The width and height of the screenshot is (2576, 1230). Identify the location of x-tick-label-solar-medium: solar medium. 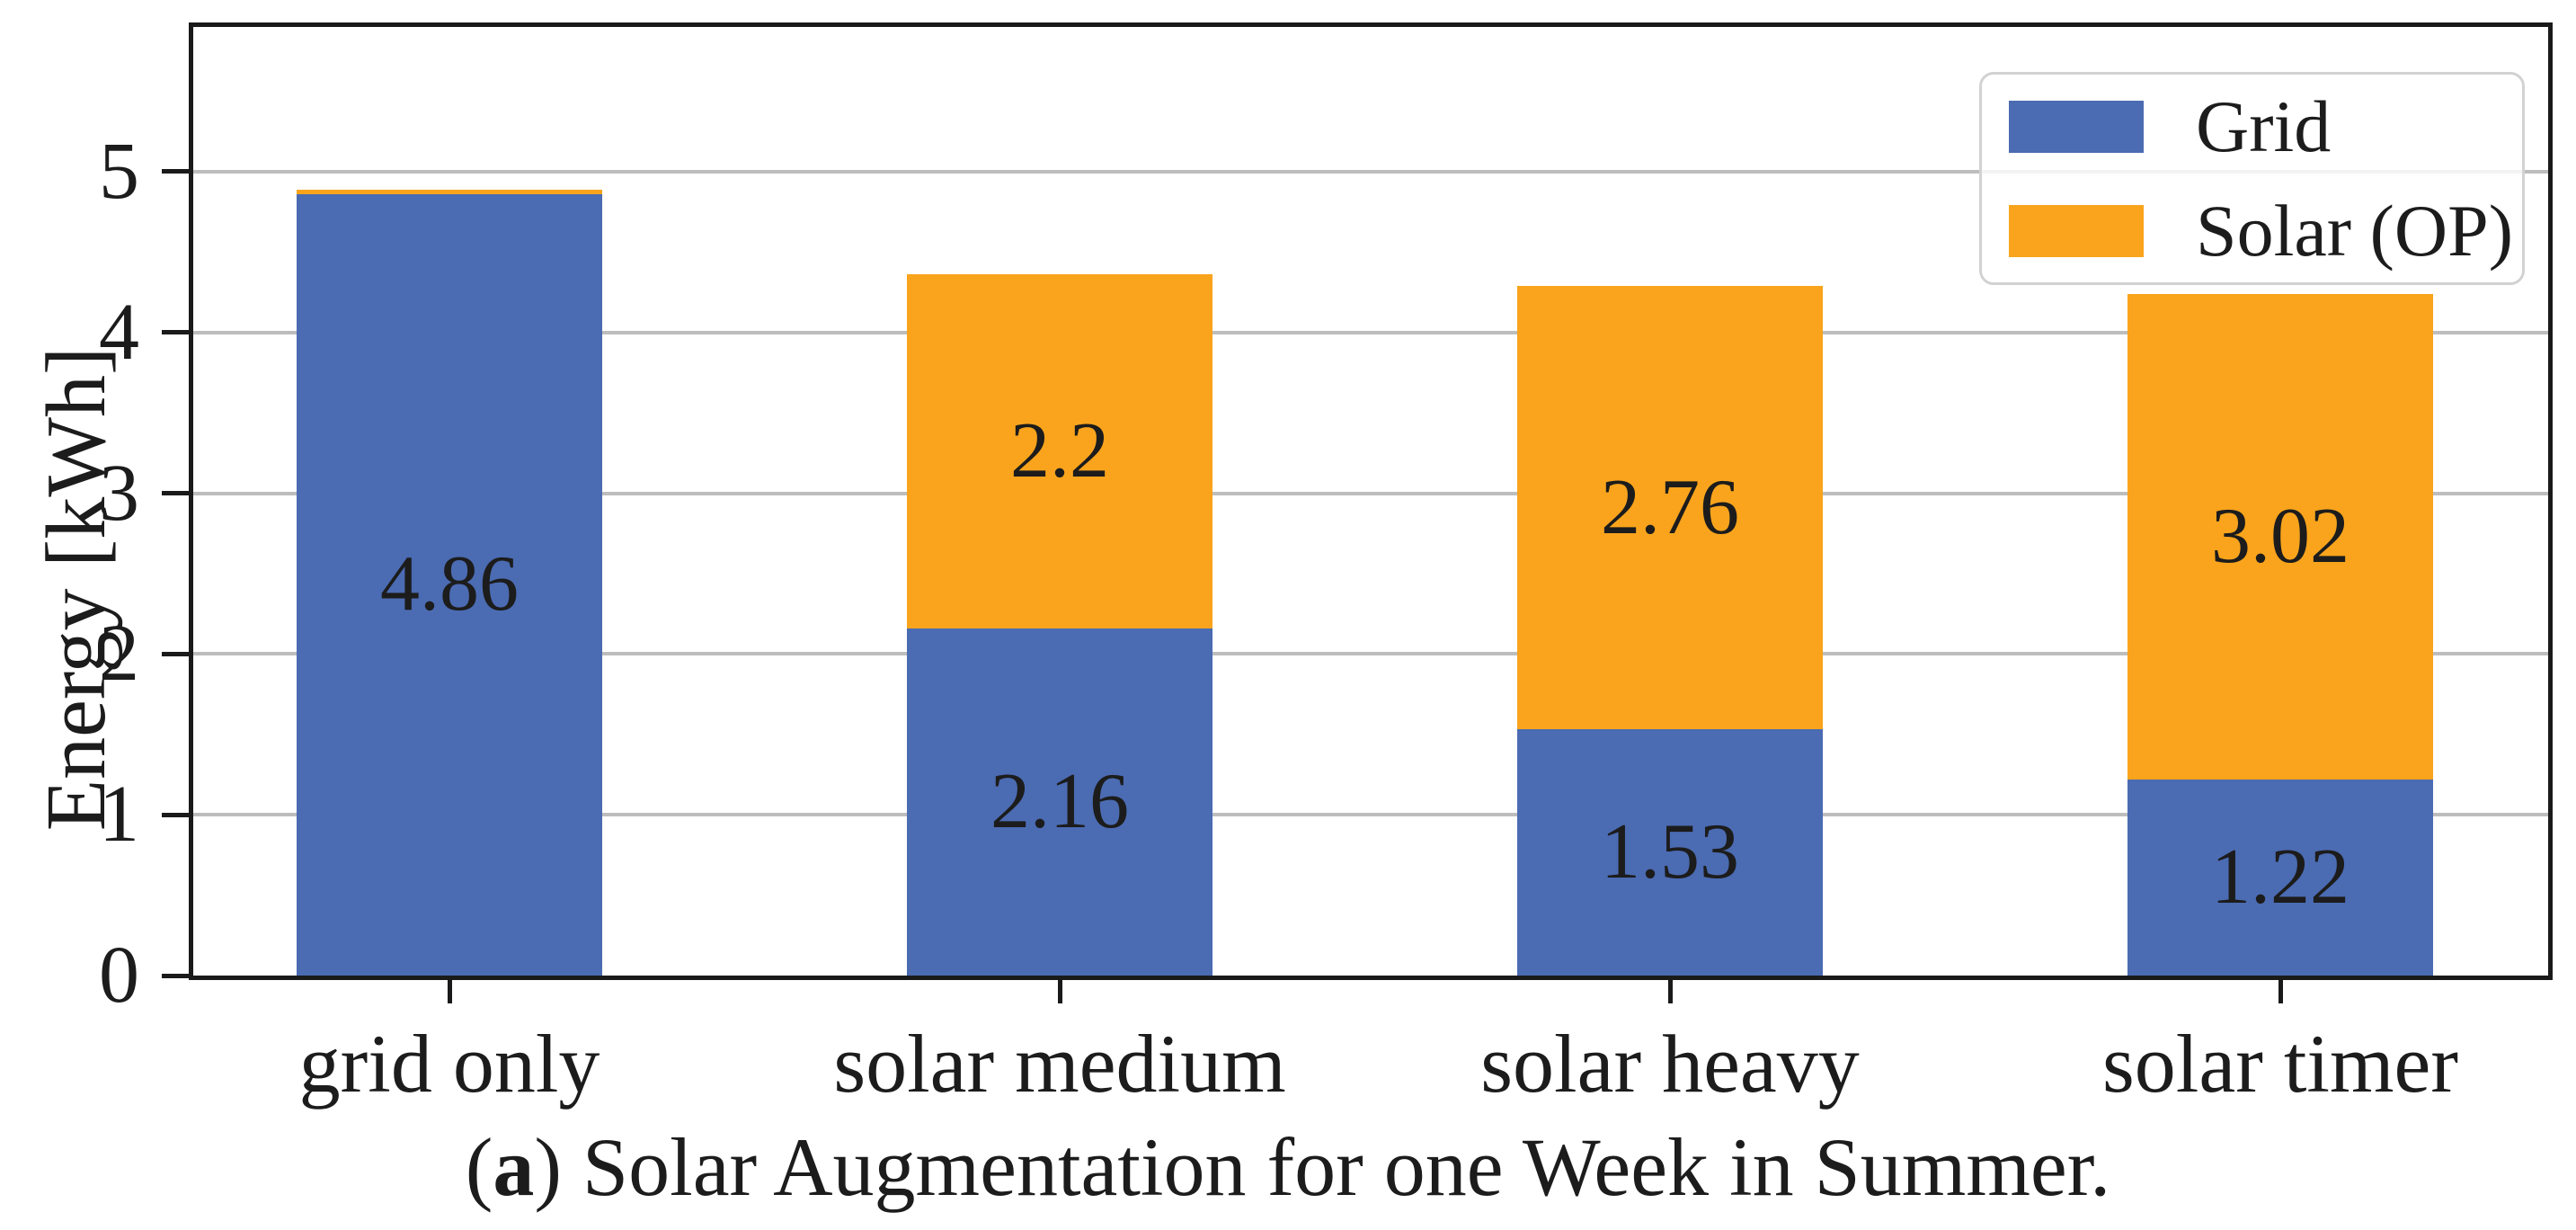
(1059, 1064).